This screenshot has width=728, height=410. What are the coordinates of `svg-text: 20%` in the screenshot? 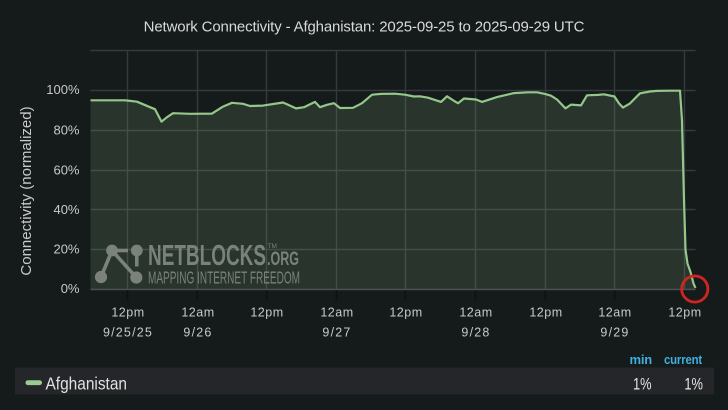 It's located at (66, 249).